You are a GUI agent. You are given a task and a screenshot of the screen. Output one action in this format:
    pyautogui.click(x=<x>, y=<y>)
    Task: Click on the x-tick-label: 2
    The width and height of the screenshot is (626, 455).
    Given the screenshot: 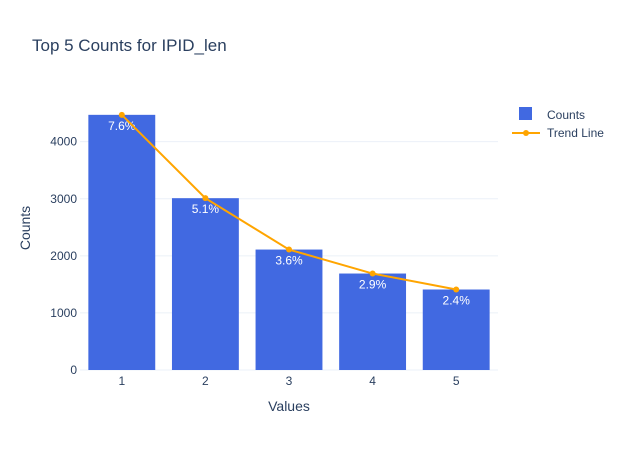 What is the action you would take?
    pyautogui.click(x=205, y=381)
    